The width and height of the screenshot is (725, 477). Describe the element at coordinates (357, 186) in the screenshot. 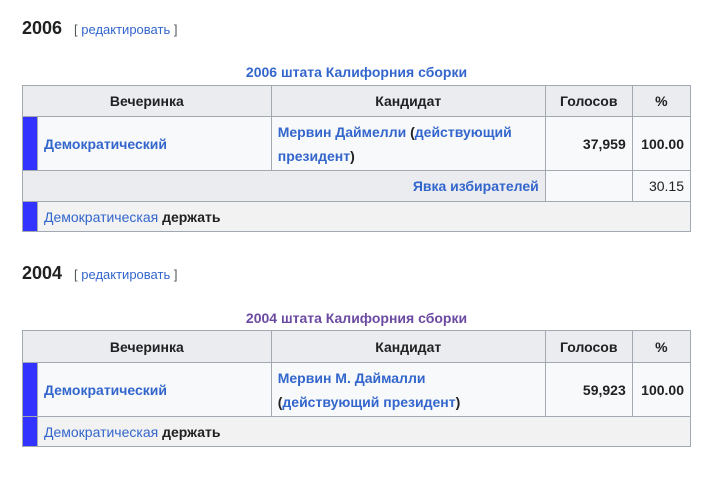

I see `turnout-row: Явка избирателей 30.15` at that location.